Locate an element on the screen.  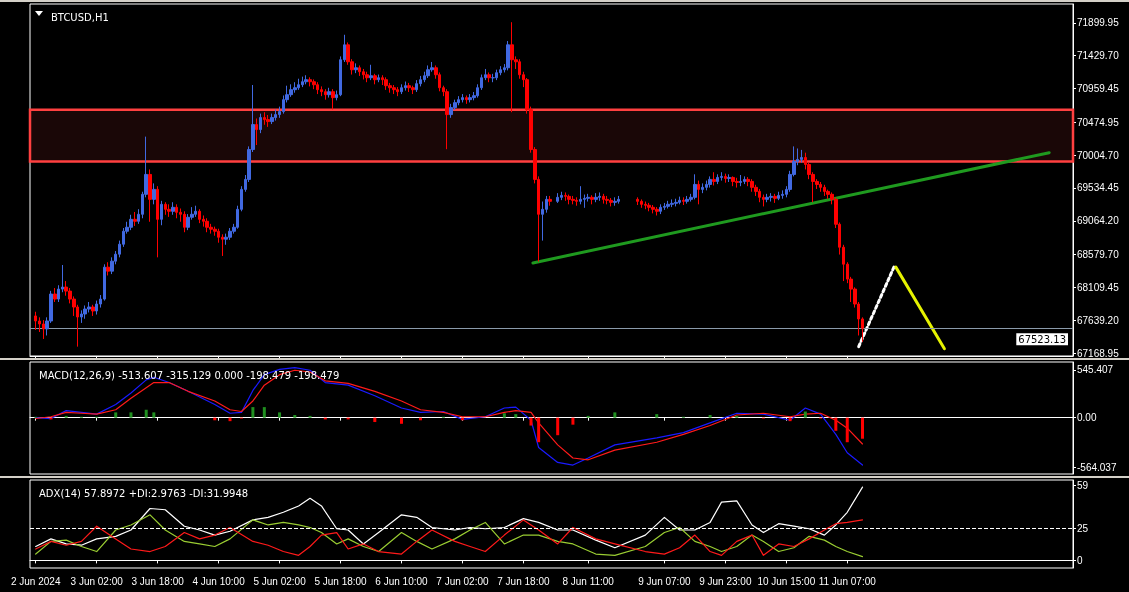
x-tick-label: 6 Jun 10:00 is located at coordinates (402, 581).